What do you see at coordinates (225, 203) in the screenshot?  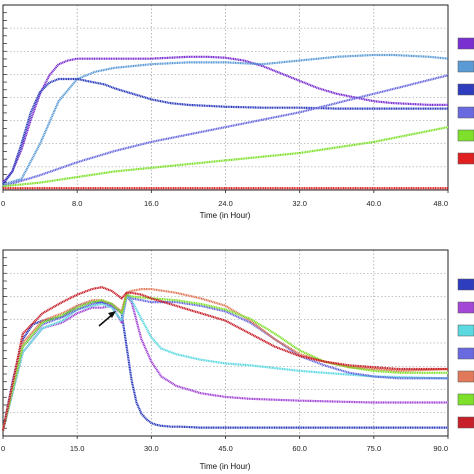 I see `x-tick-label: 24.0` at bounding box center [225, 203].